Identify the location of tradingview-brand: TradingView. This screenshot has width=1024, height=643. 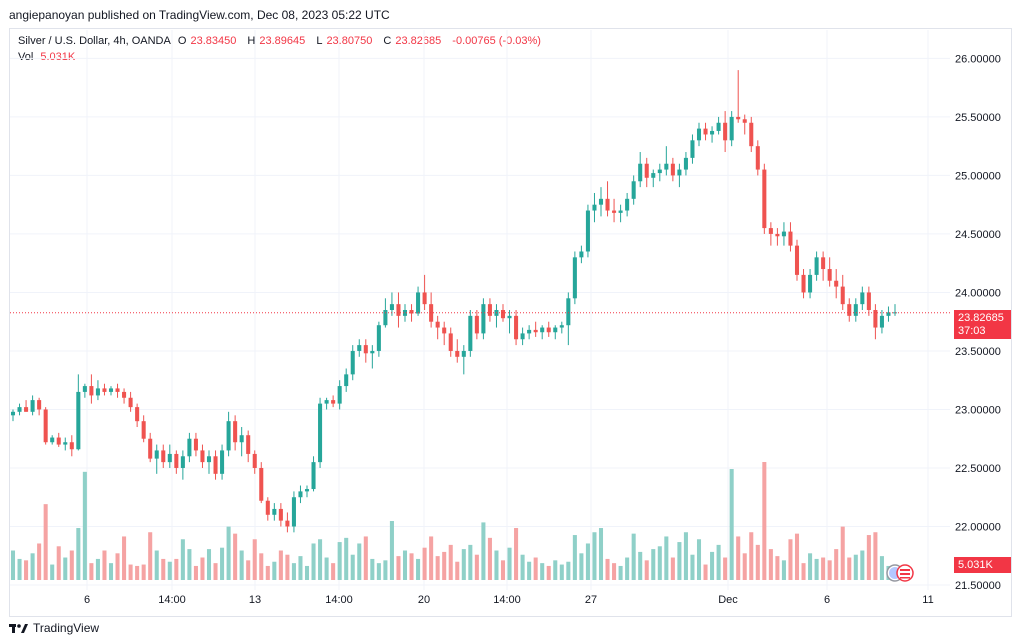
(54, 628).